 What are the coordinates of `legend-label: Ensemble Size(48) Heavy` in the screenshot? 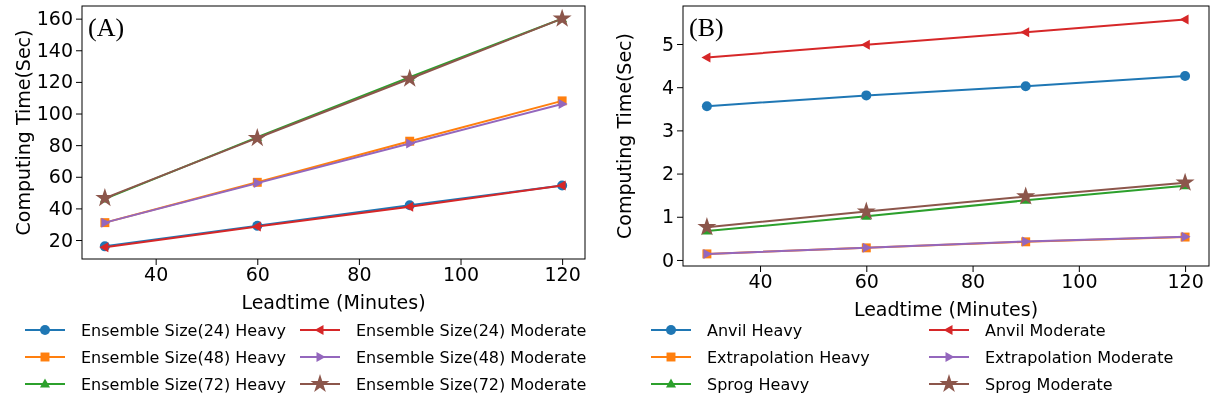 It's located at (183, 357).